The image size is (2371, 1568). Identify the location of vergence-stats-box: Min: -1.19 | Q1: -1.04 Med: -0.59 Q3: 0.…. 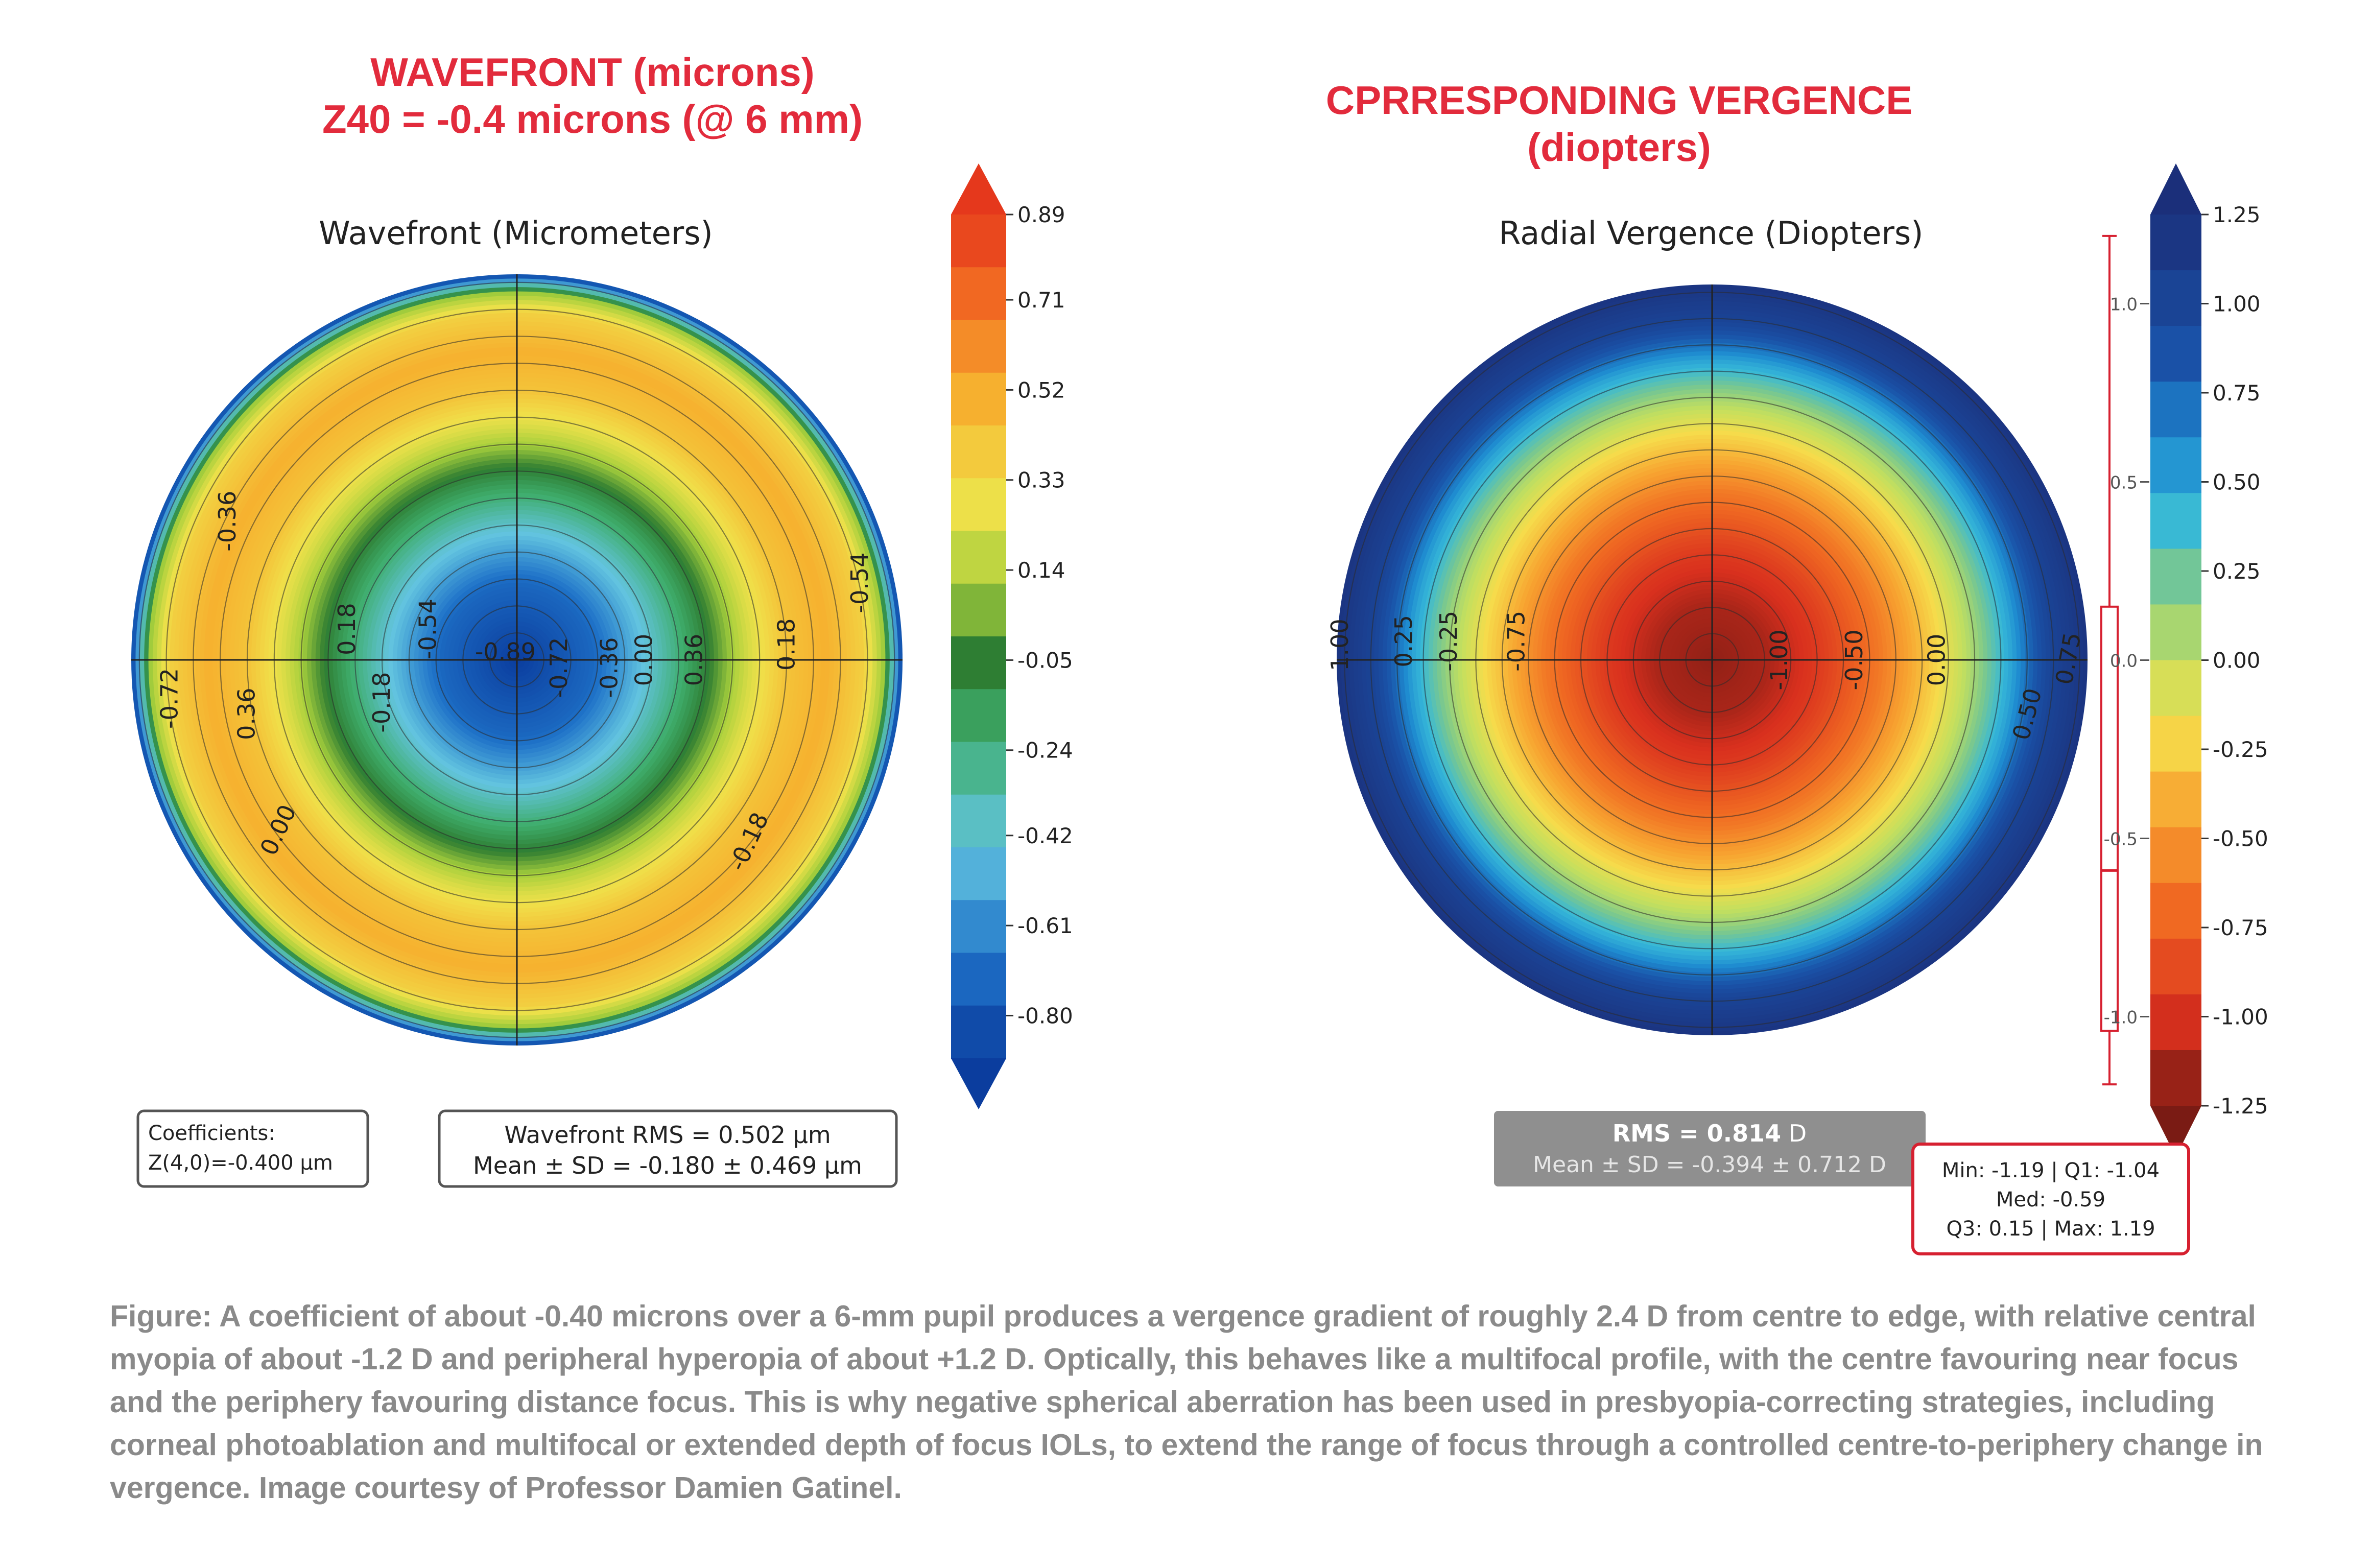
(2050, 1199).